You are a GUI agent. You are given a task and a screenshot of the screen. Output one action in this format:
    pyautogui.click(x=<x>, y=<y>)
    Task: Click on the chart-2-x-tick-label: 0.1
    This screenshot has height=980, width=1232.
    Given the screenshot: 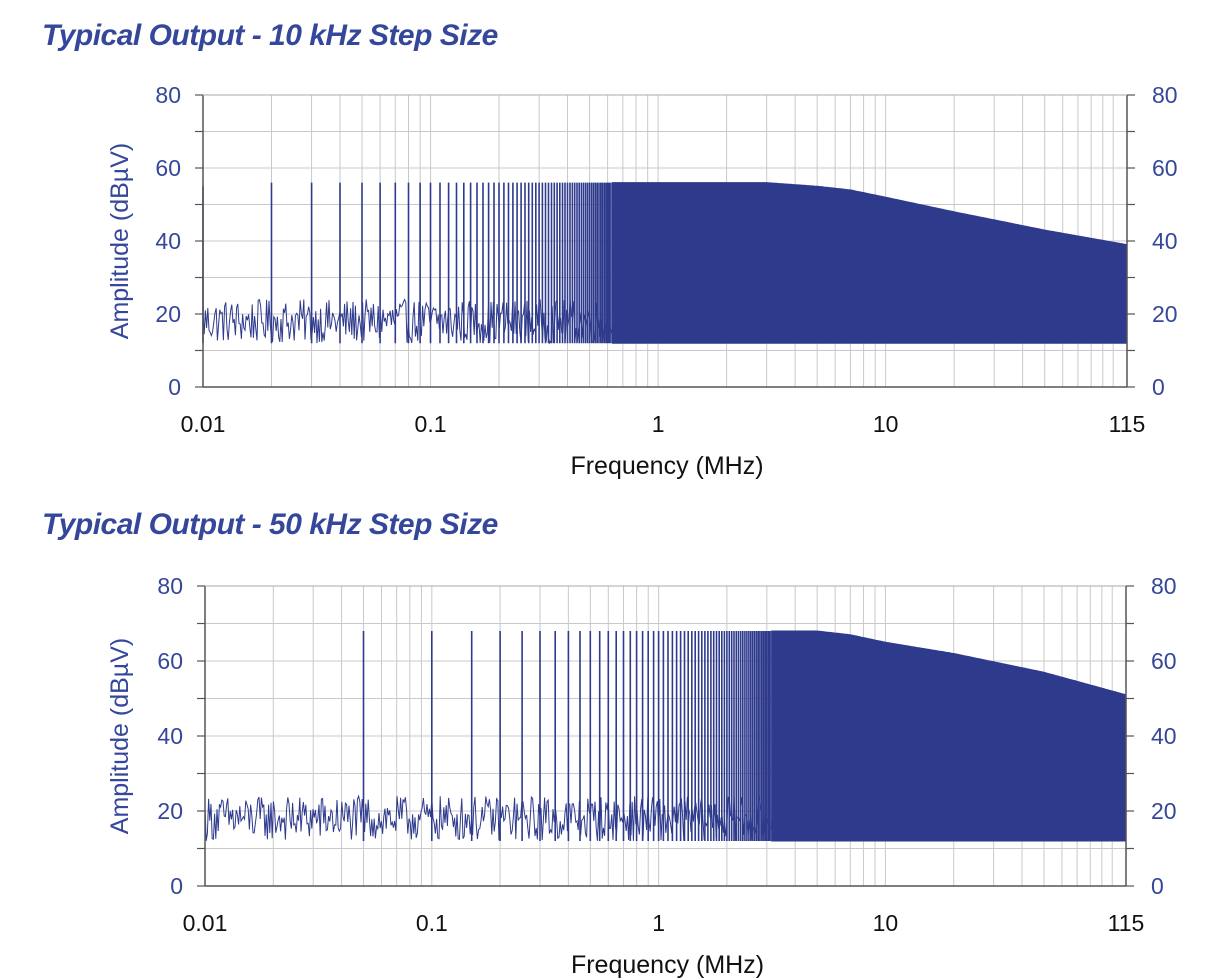 What is the action you would take?
    pyautogui.click(x=432, y=923)
    